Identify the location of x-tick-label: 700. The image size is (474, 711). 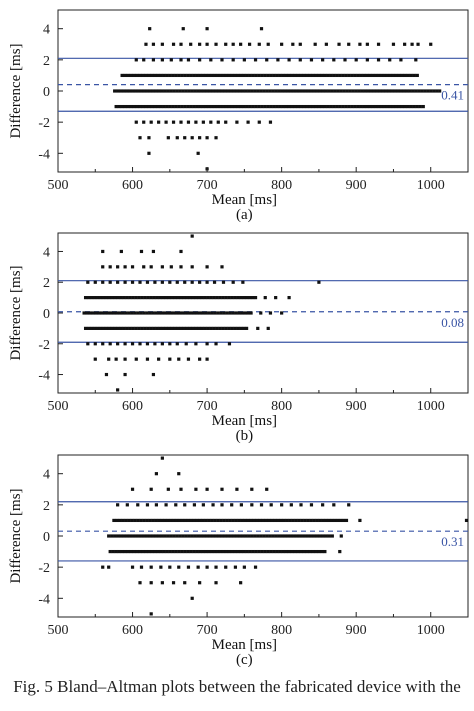
(207, 185).